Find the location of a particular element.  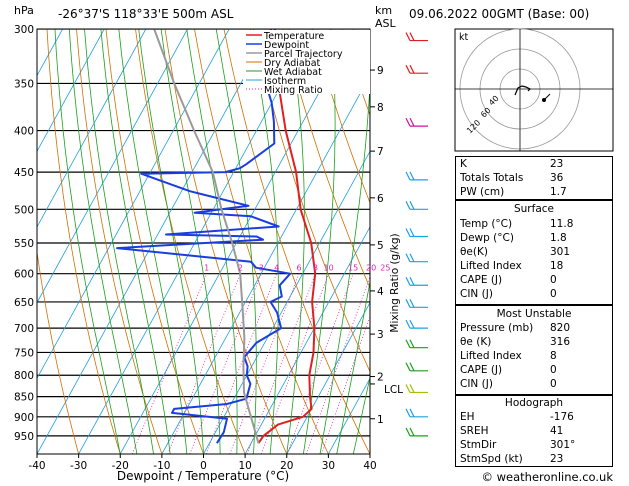

x-tick--40: -40 is located at coordinates (36, 466).